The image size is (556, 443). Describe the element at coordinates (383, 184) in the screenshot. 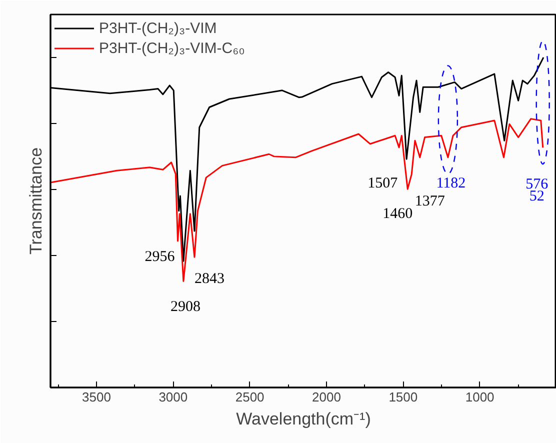

I see `annotation: 1507` at that location.